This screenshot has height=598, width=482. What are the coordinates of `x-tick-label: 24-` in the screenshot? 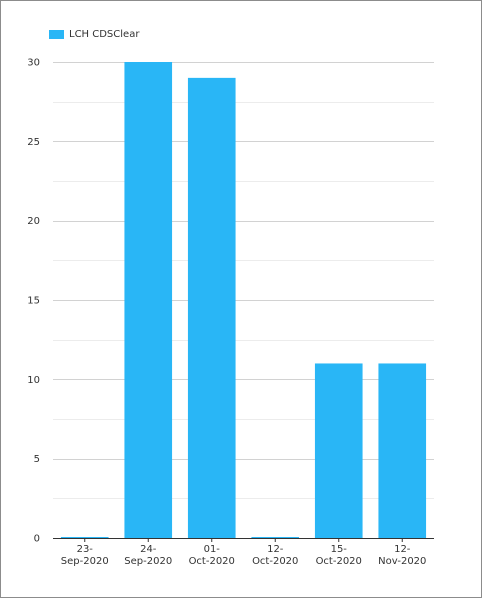 It's located at (148, 549).